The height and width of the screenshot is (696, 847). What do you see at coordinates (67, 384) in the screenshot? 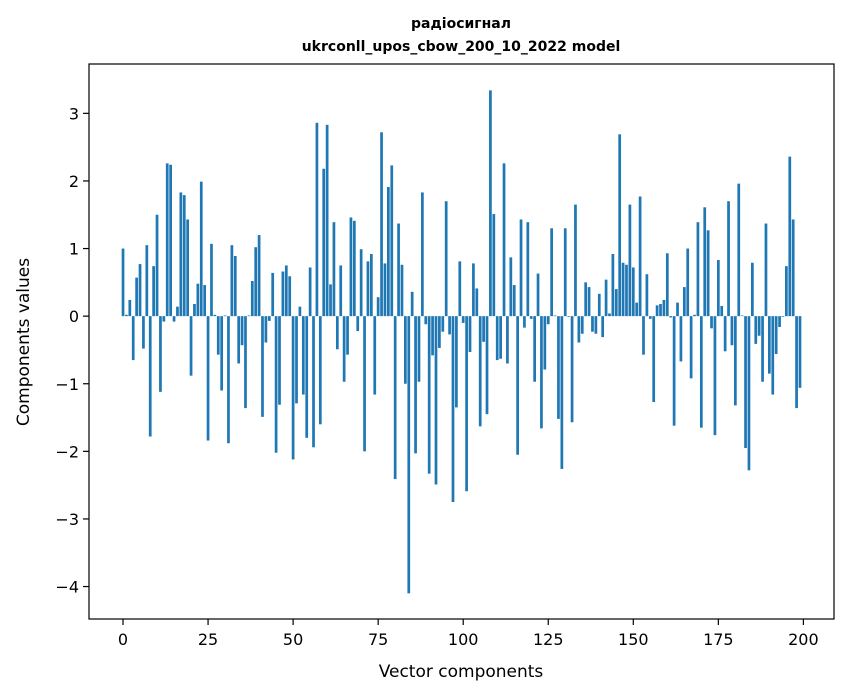
I see `y-tick-label: −1` at bounding box center [67, 384].